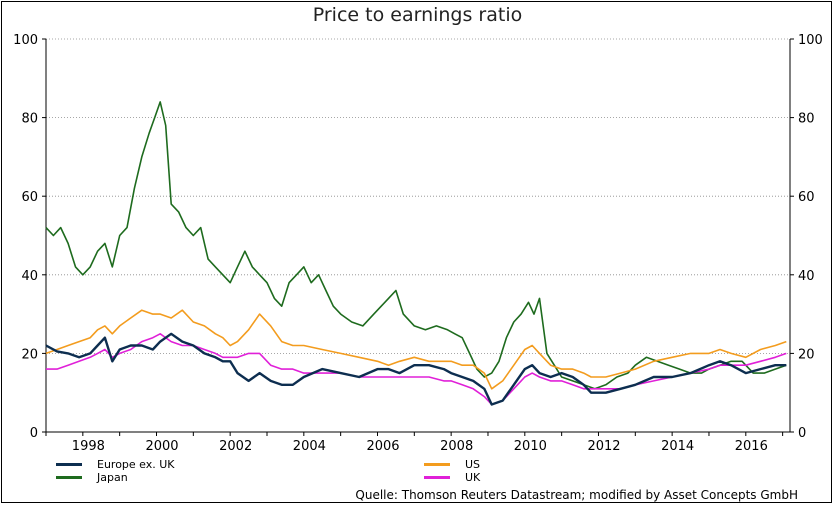 Image resolution: width=835 pixels, height=506 pixels. What do you see at coordinates (806, 197) in the screenshot?
I see `y-tick-label-right: 60` at bounding box center [806, 197].